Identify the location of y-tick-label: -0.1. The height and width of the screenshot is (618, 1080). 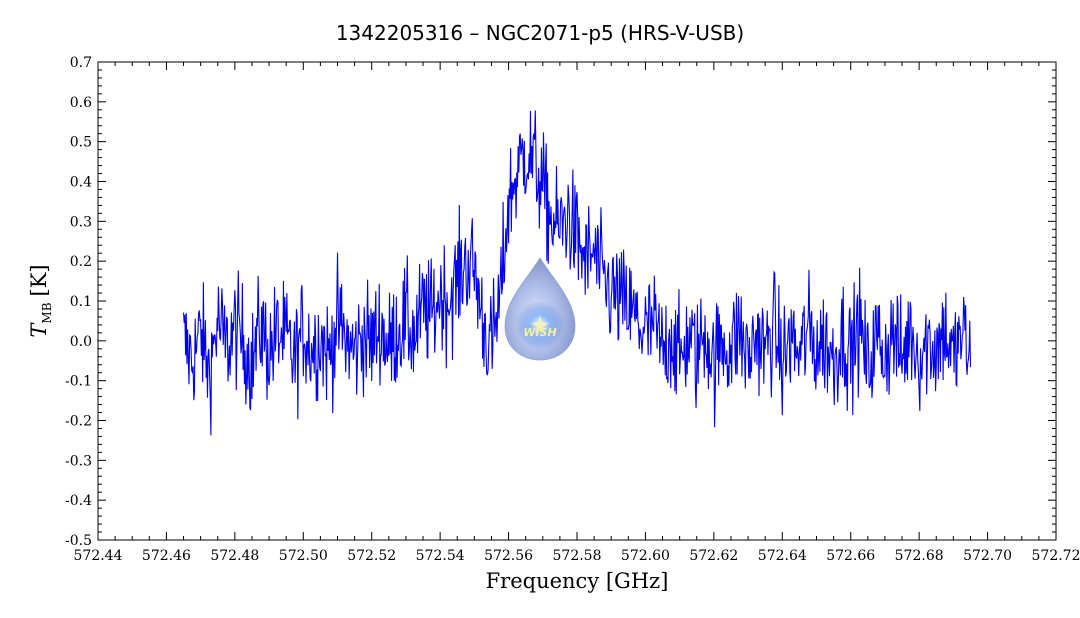
(78, 382).